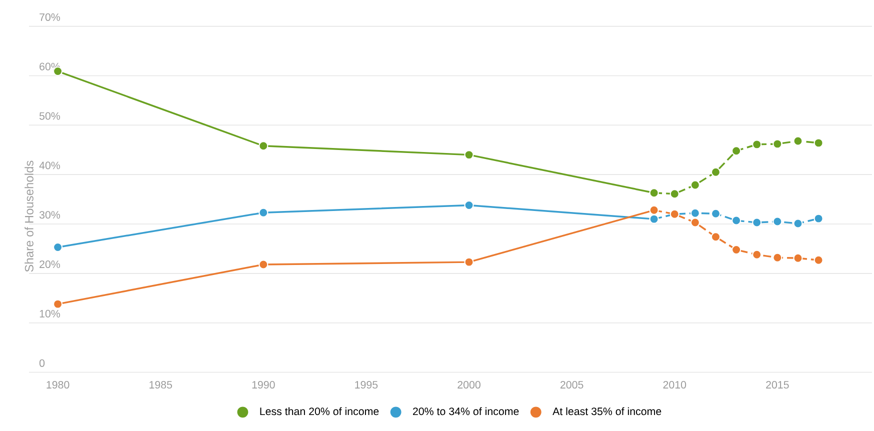 This screenshot has width=874, height=431. Describe the element at coordinates (674, 385) in the screenshot. I see `x-tick-label: 2010` at that location.